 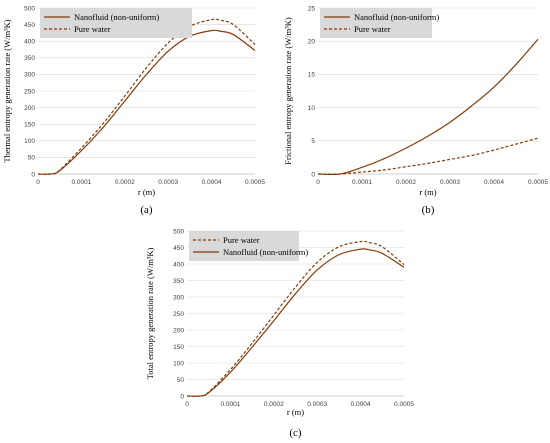 I want to click on panel-label: (b), so click(x=428, y=210).